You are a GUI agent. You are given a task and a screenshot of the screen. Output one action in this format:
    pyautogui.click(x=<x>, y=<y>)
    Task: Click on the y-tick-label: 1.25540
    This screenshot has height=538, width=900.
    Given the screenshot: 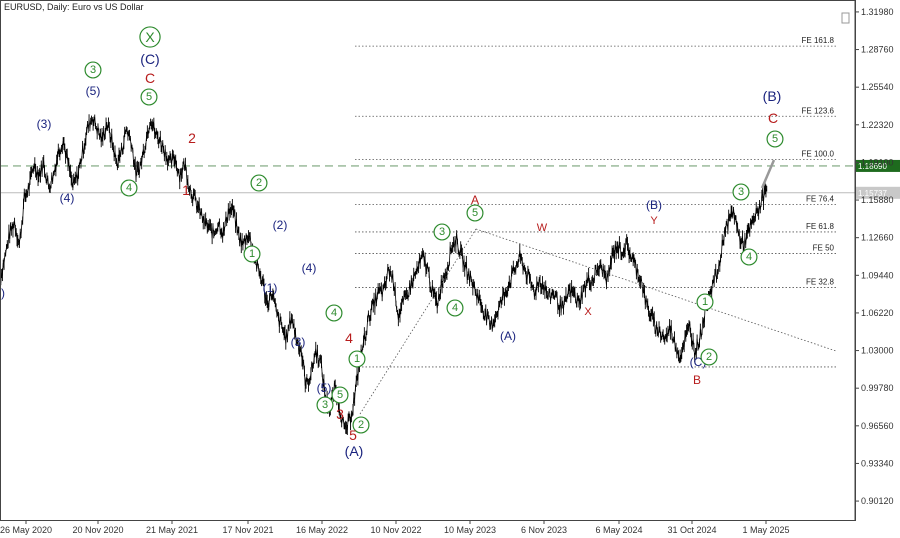 What is the action you would take?
    pyautogui.click(x=877, y=87)
    